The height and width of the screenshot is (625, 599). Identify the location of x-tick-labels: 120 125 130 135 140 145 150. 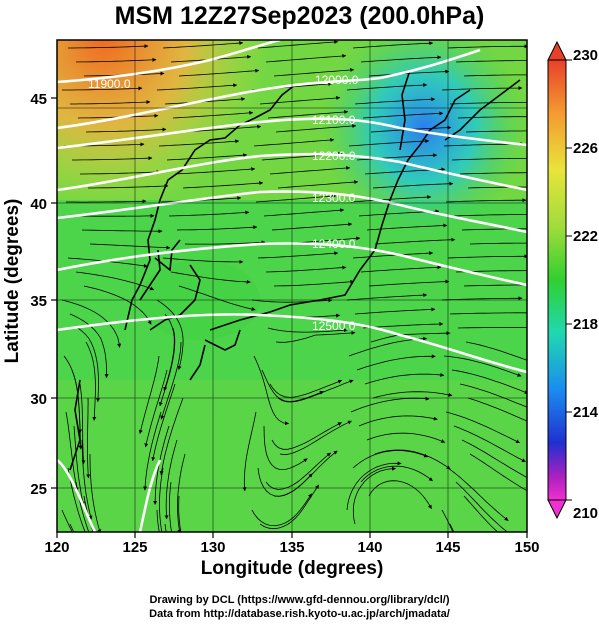
(291, 547).